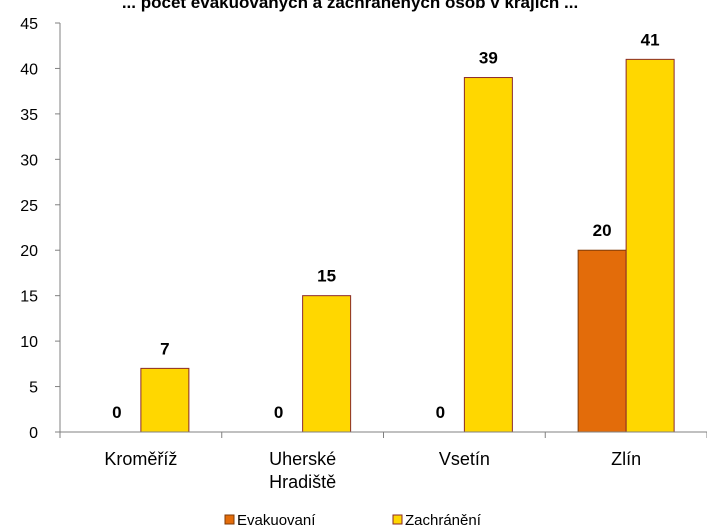 This screenshot has height=530, width=707. Describe the element at coordinates (626, 459) in the screenshot. I see `x-category-label: Zlín` at that location.